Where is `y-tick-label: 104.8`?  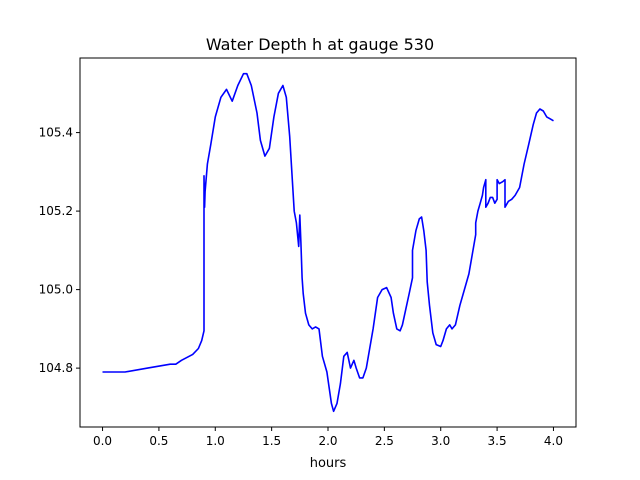
y-tick-label: 104.8 is located at coordinates (56, 368).